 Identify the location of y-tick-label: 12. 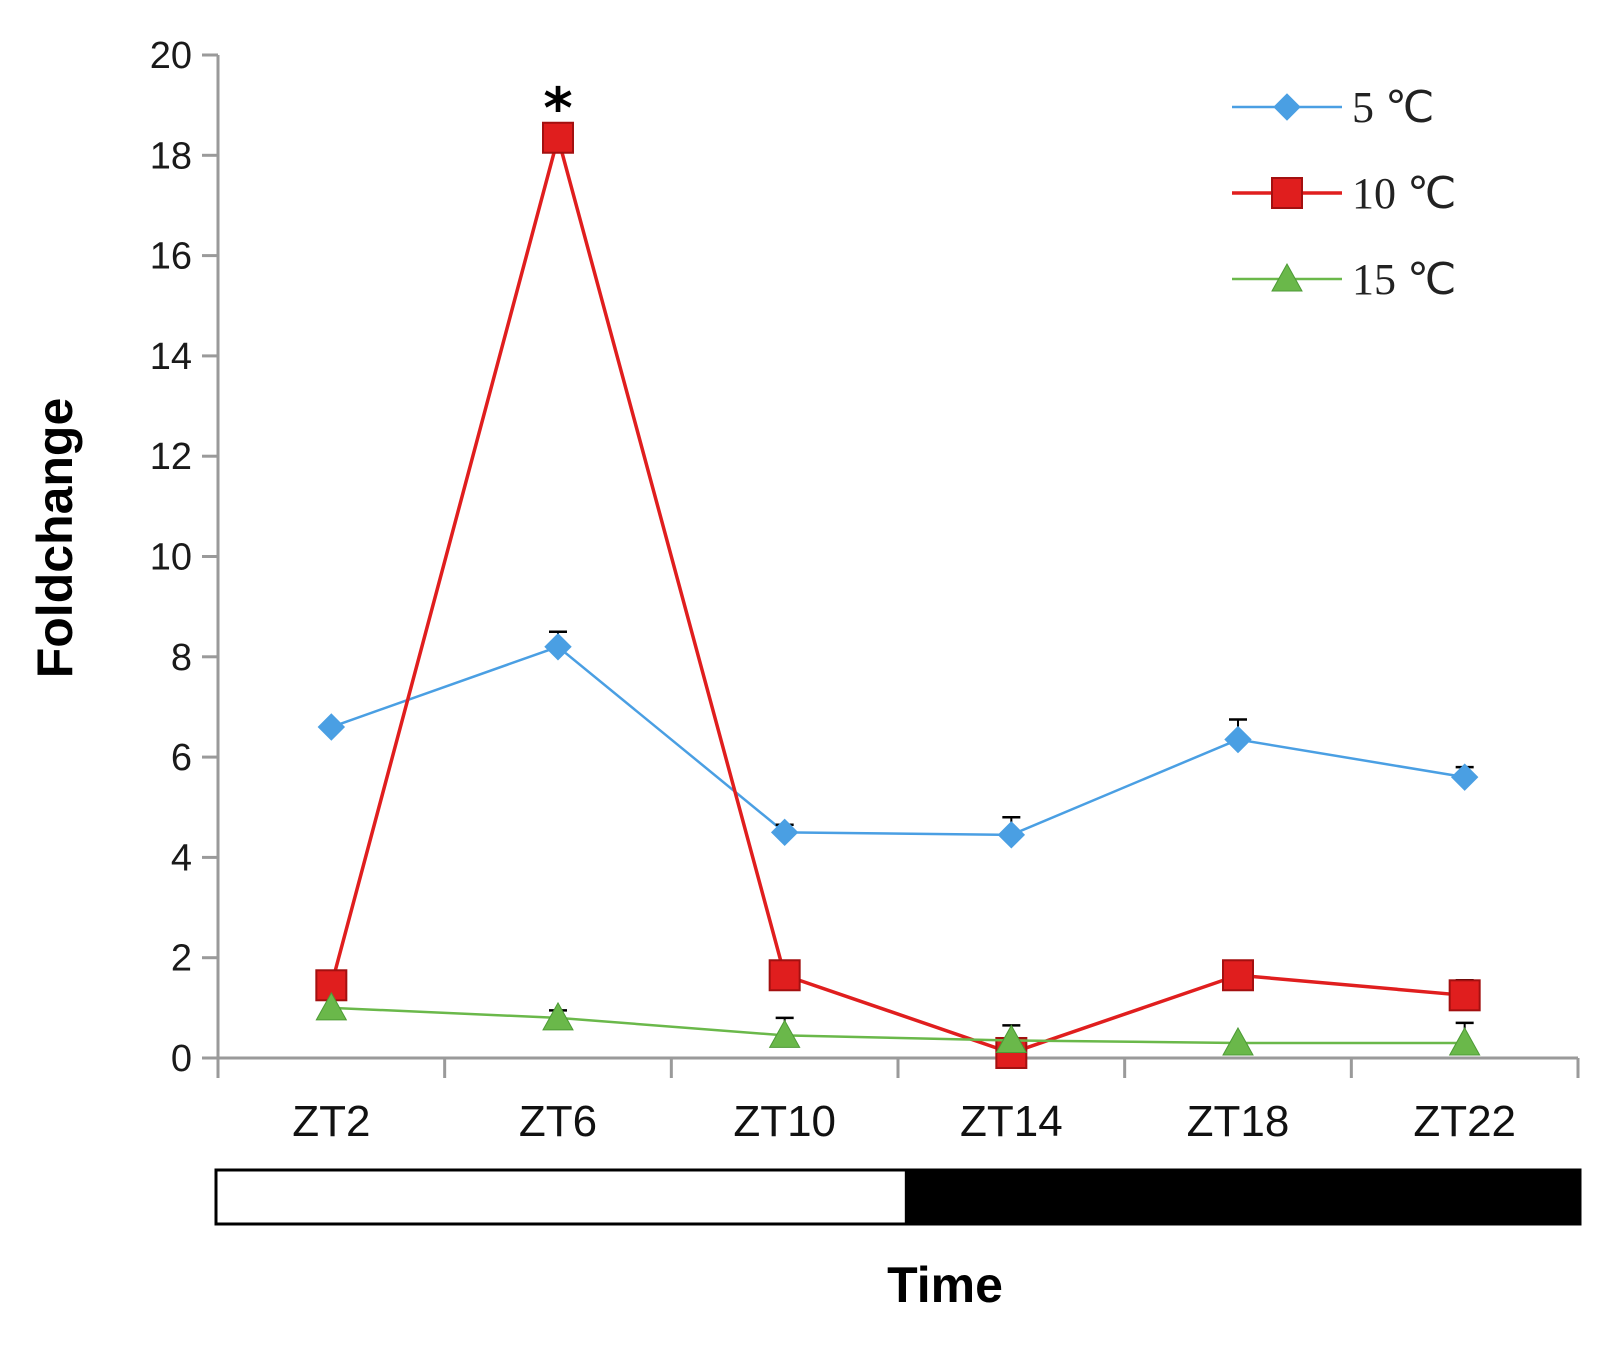
(171, 457).